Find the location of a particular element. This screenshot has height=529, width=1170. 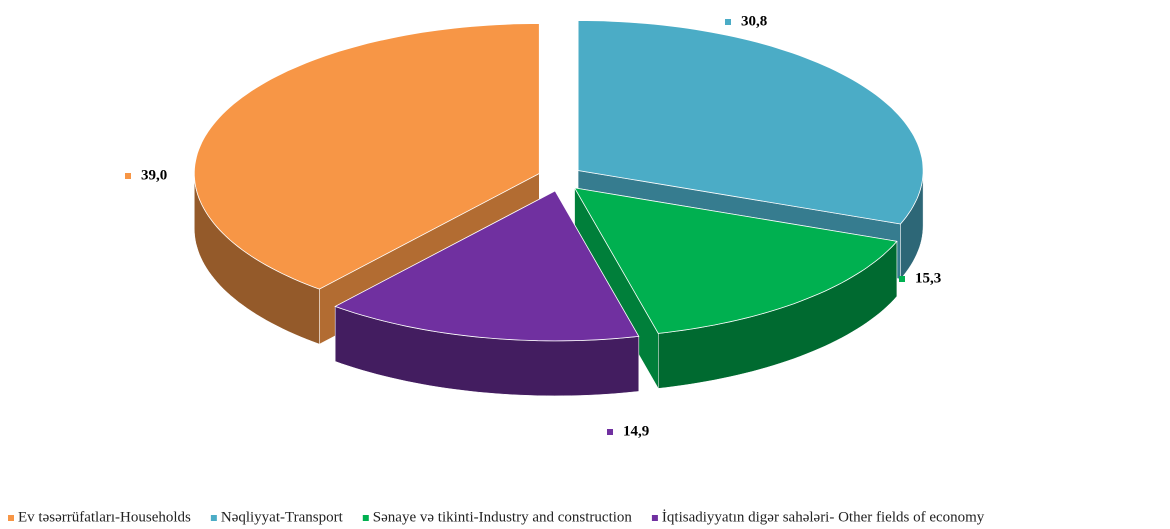

legend-label: Nəqliyyat-Transport is located at coordinates (282, 517).